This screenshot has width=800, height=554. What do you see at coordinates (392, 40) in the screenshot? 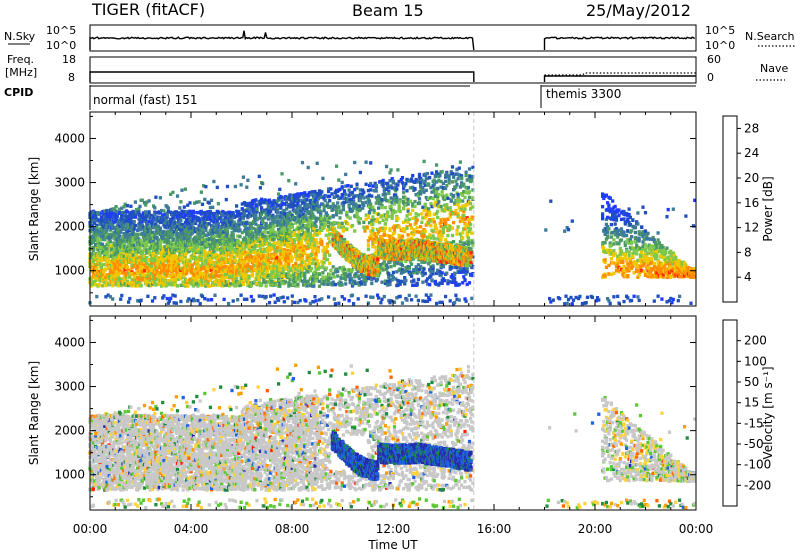
I see `nsky-trace` at bounding box center [392, 40].